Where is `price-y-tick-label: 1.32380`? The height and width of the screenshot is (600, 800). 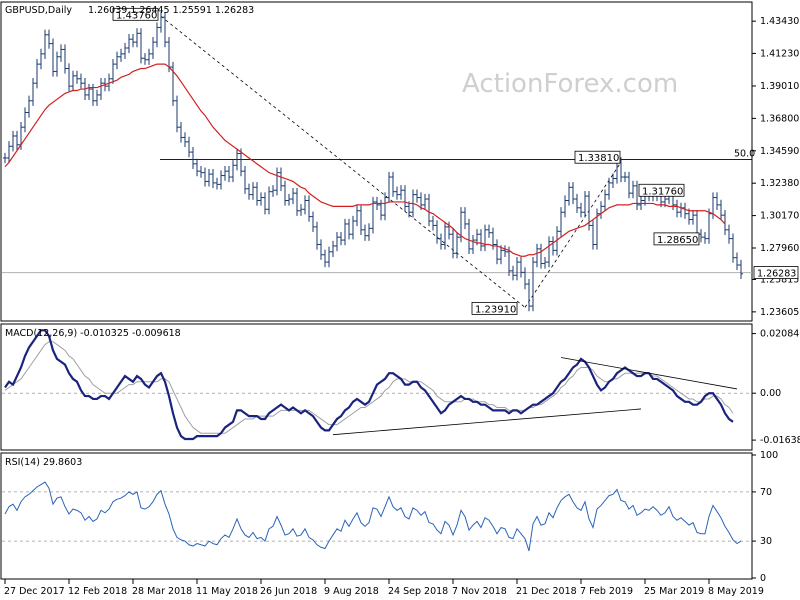 price-y-tick-label: 1.32380 is located at coordinates (779, 183).